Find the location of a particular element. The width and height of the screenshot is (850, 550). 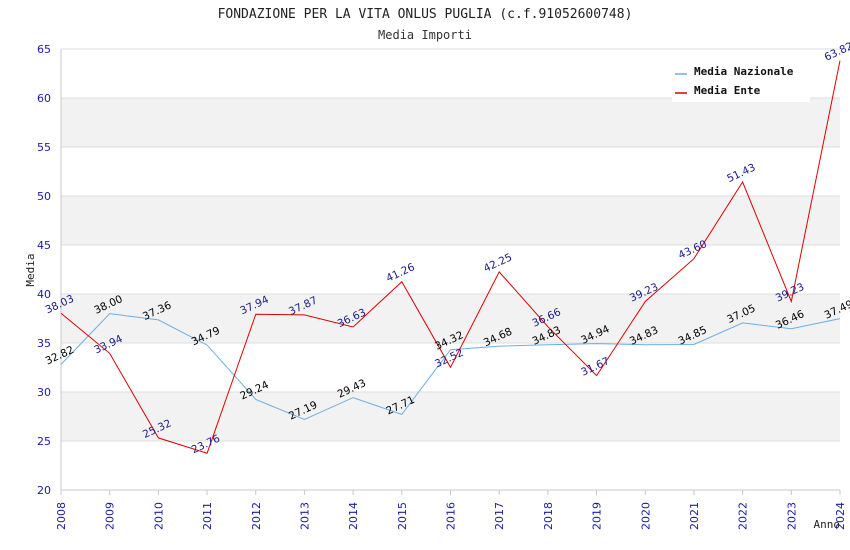

x-tick-label: 2020 is located at coordinates (645, 516).